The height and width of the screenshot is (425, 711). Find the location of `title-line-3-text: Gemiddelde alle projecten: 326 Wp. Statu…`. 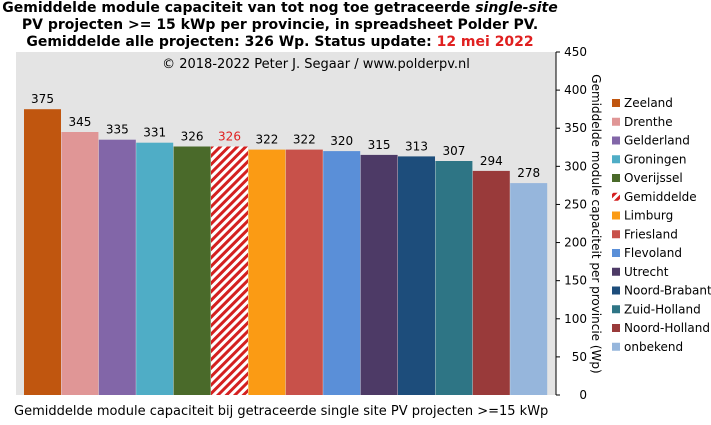

title-line-3-text: Gemiddelde alle projecten: 326 Wp. Statu… is located at coordinates (231, 42).